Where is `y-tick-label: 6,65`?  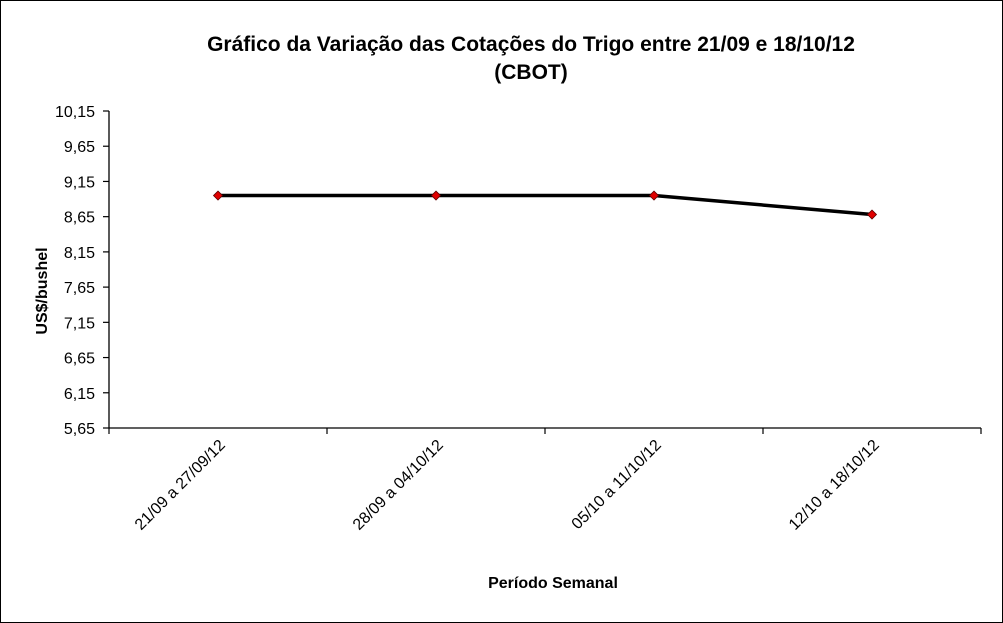
y-tick-label: 6,65 is located at coordinates (79, 359).